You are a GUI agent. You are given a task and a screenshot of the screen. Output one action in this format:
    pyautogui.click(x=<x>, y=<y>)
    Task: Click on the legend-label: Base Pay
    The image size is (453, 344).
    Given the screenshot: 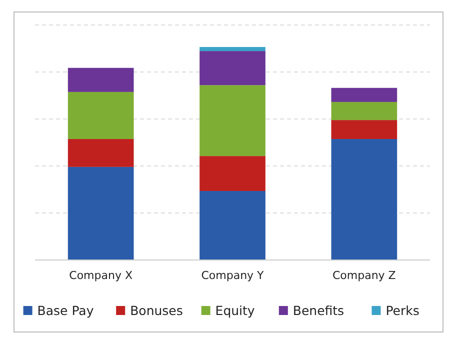 What is the action you would take?
    pyautogui.click(x=65, y=310)
    